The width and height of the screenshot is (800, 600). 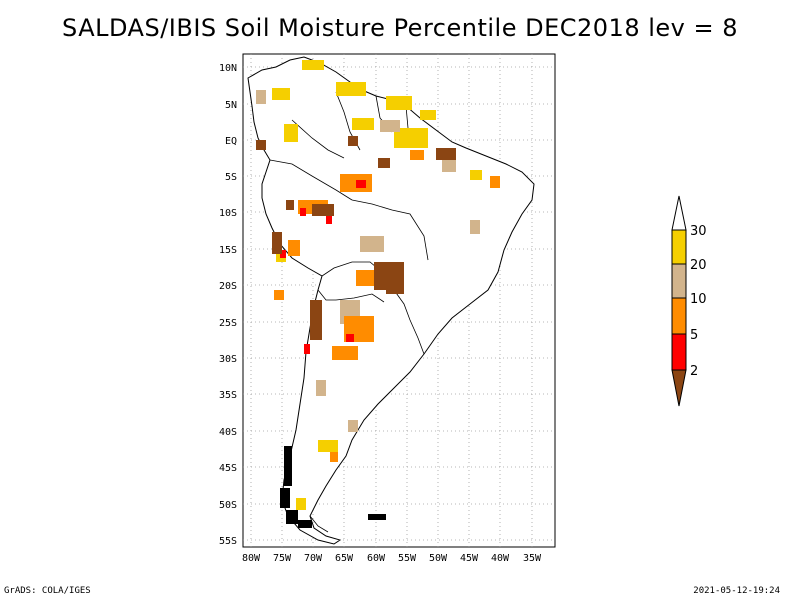 I want to click on lat-label: 15S, so click(x=228, y=250).